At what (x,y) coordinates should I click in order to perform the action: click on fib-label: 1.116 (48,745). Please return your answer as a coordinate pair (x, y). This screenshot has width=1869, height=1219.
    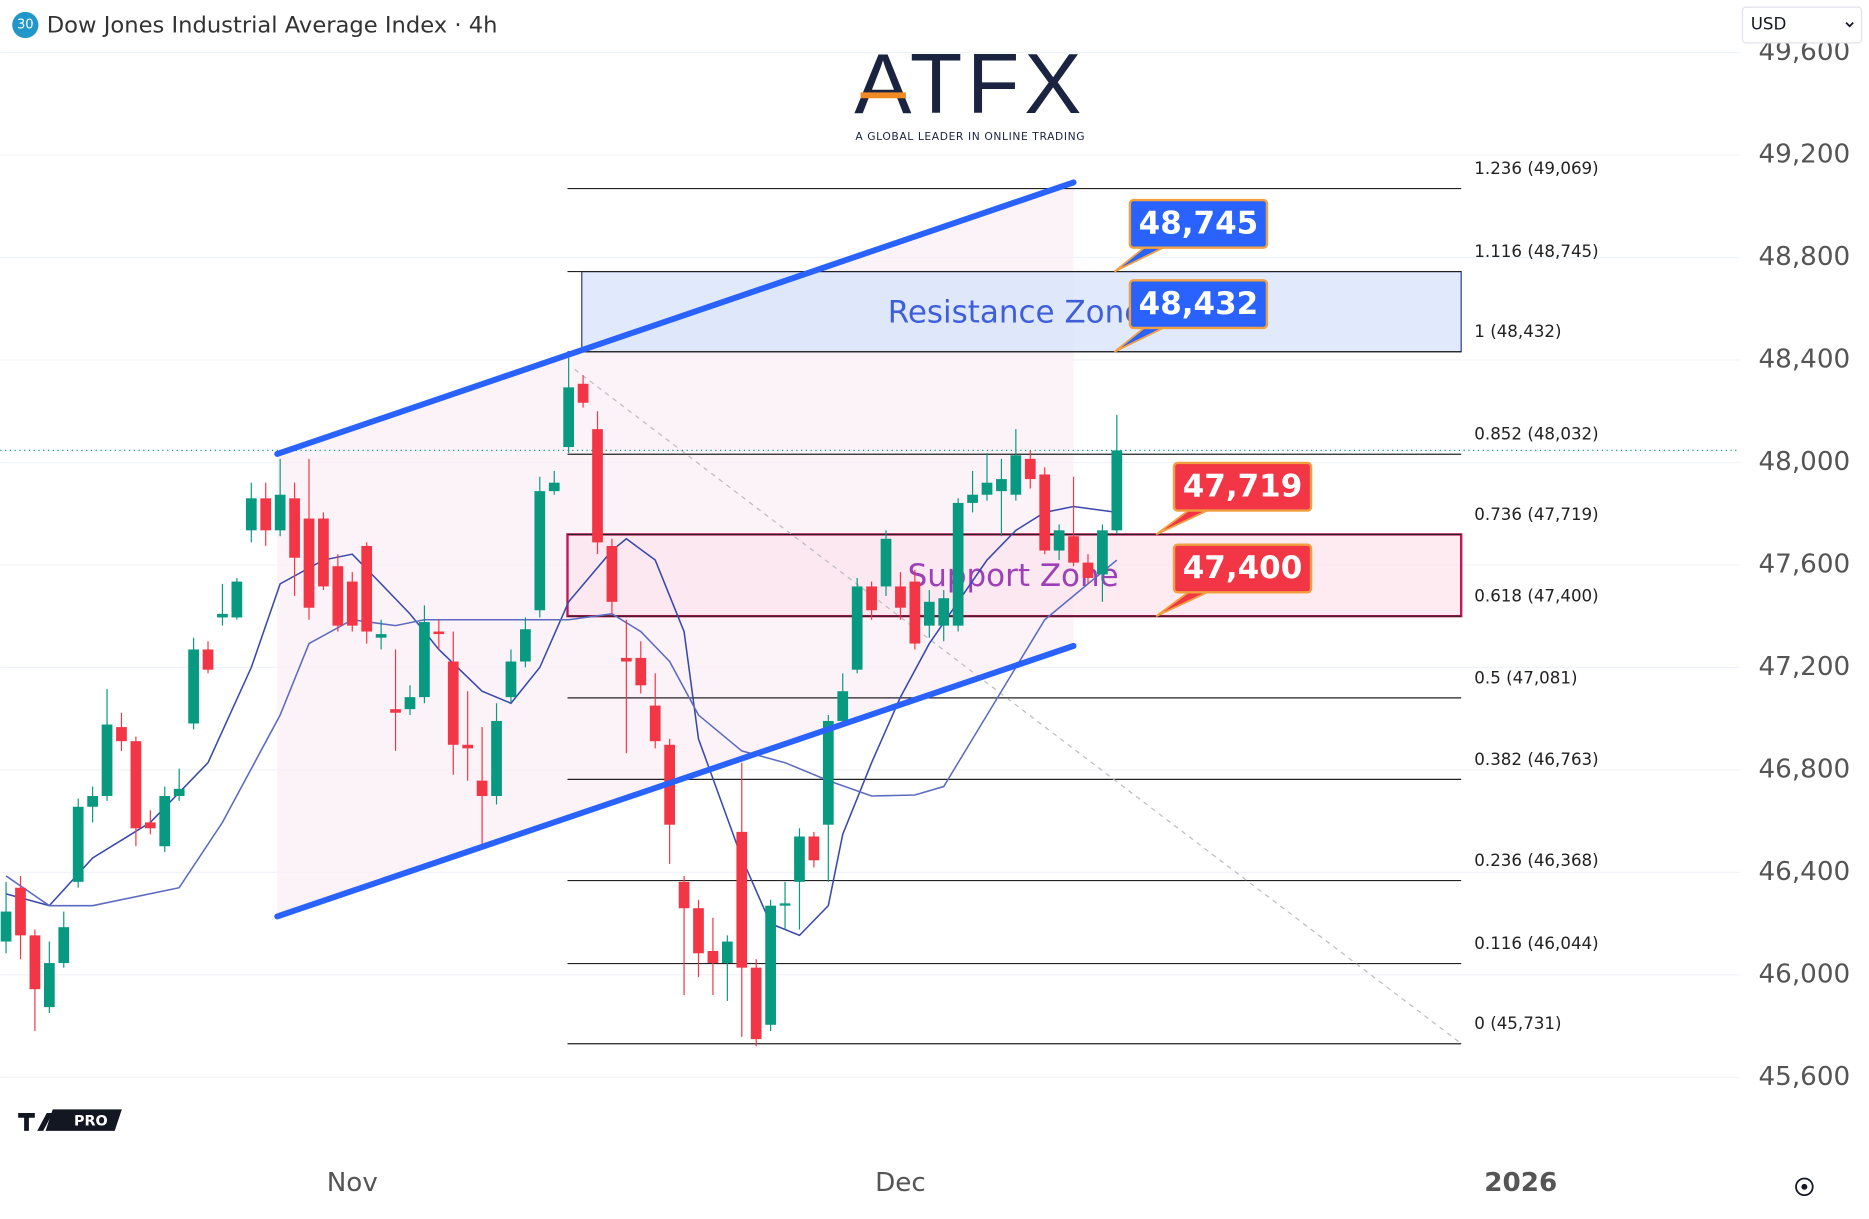
    Looking at the image, I should click on (1536, 251).